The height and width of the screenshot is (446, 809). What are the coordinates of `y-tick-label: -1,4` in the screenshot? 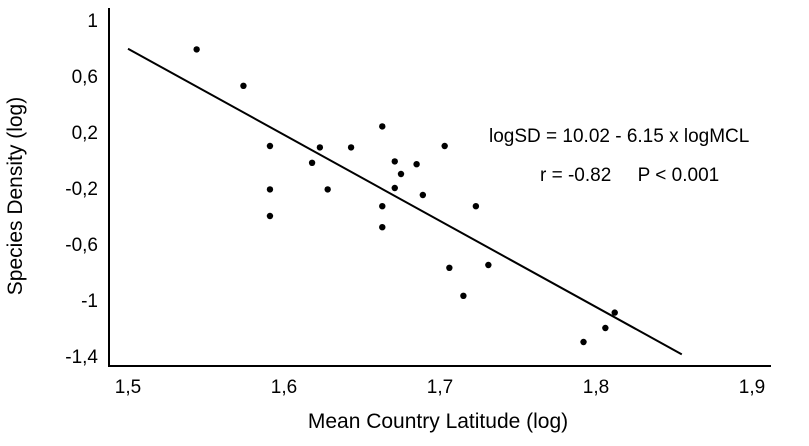 It's located at (81, 357).